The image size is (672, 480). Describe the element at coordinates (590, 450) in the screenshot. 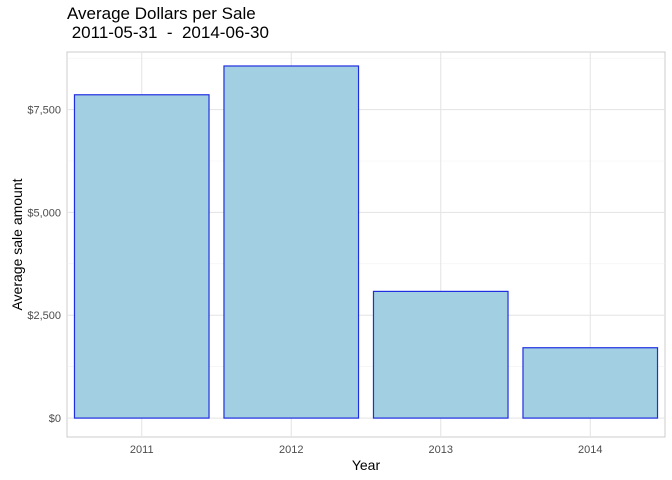

I see `x-tick-label: 2014` at that location.